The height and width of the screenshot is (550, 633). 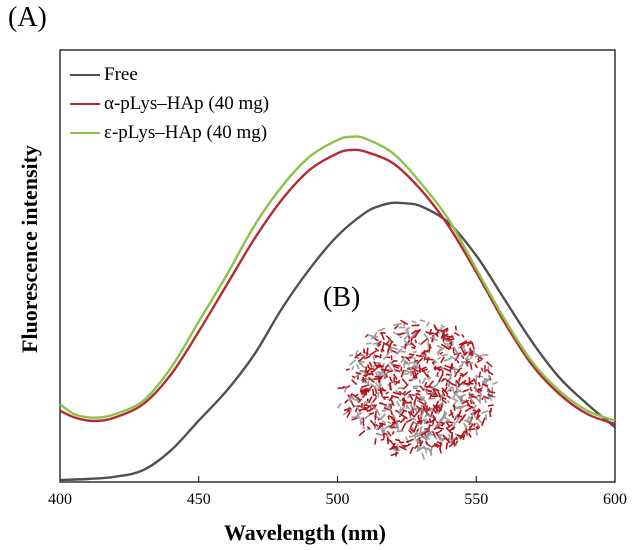 What do you see at coordinates (305, 532) in the screenshot?
I see `x-axis-title: Wavelength (nm)` at bounding box center [305, 532].